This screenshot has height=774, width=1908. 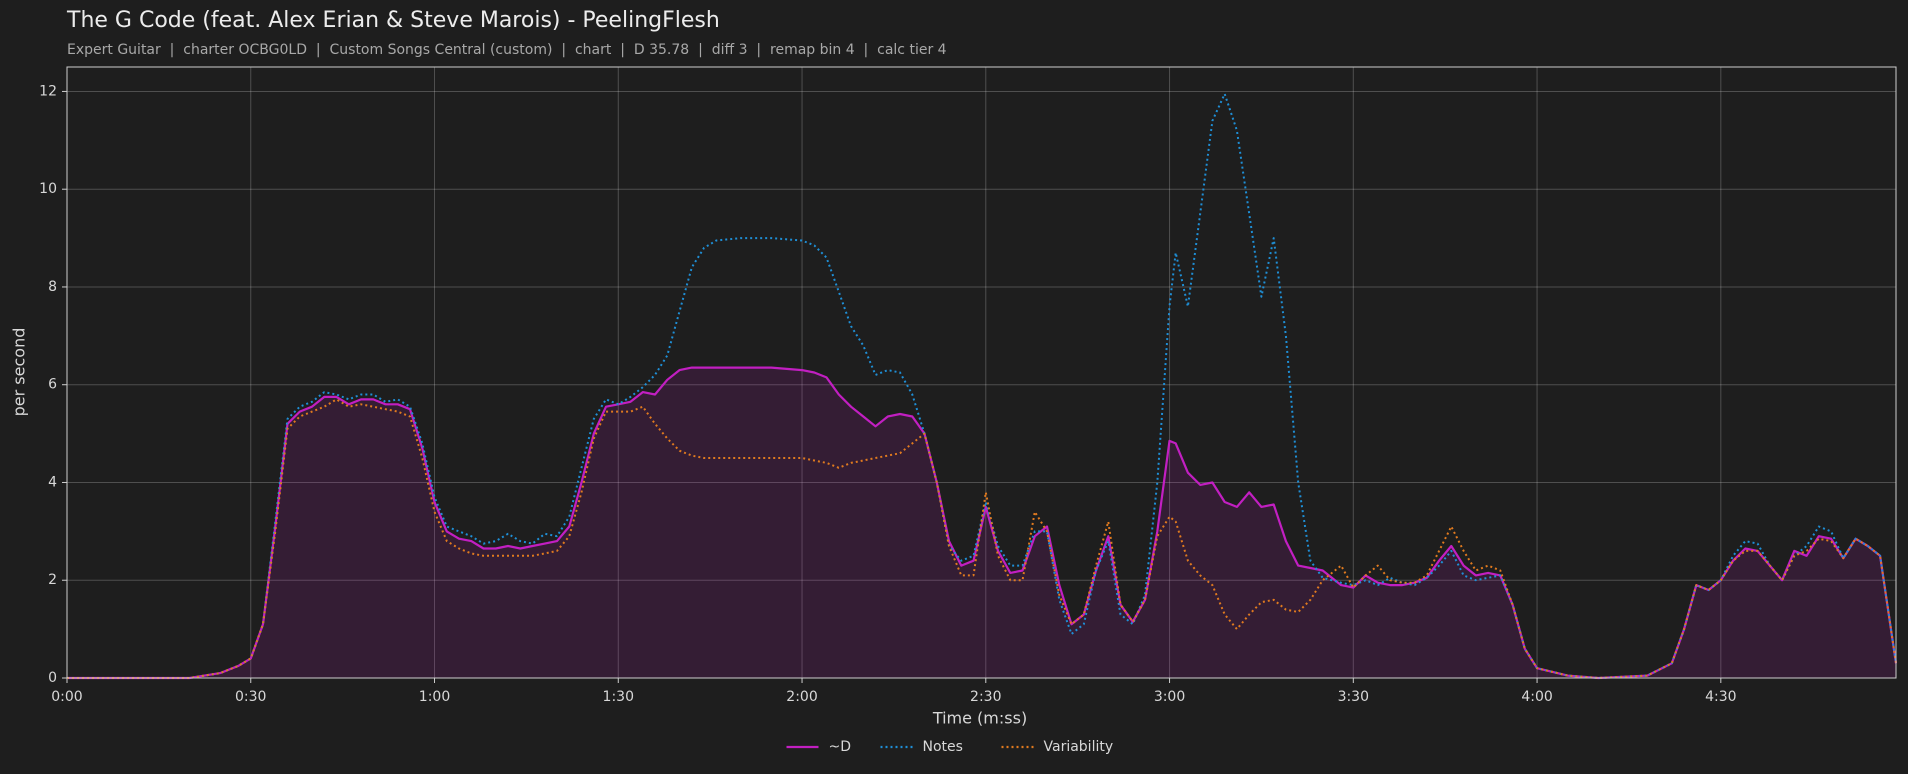 What do you see at coordinates (48, 189) in the screenshot?
I see `y-tick-label: 10` at bounding box center [48, 189].